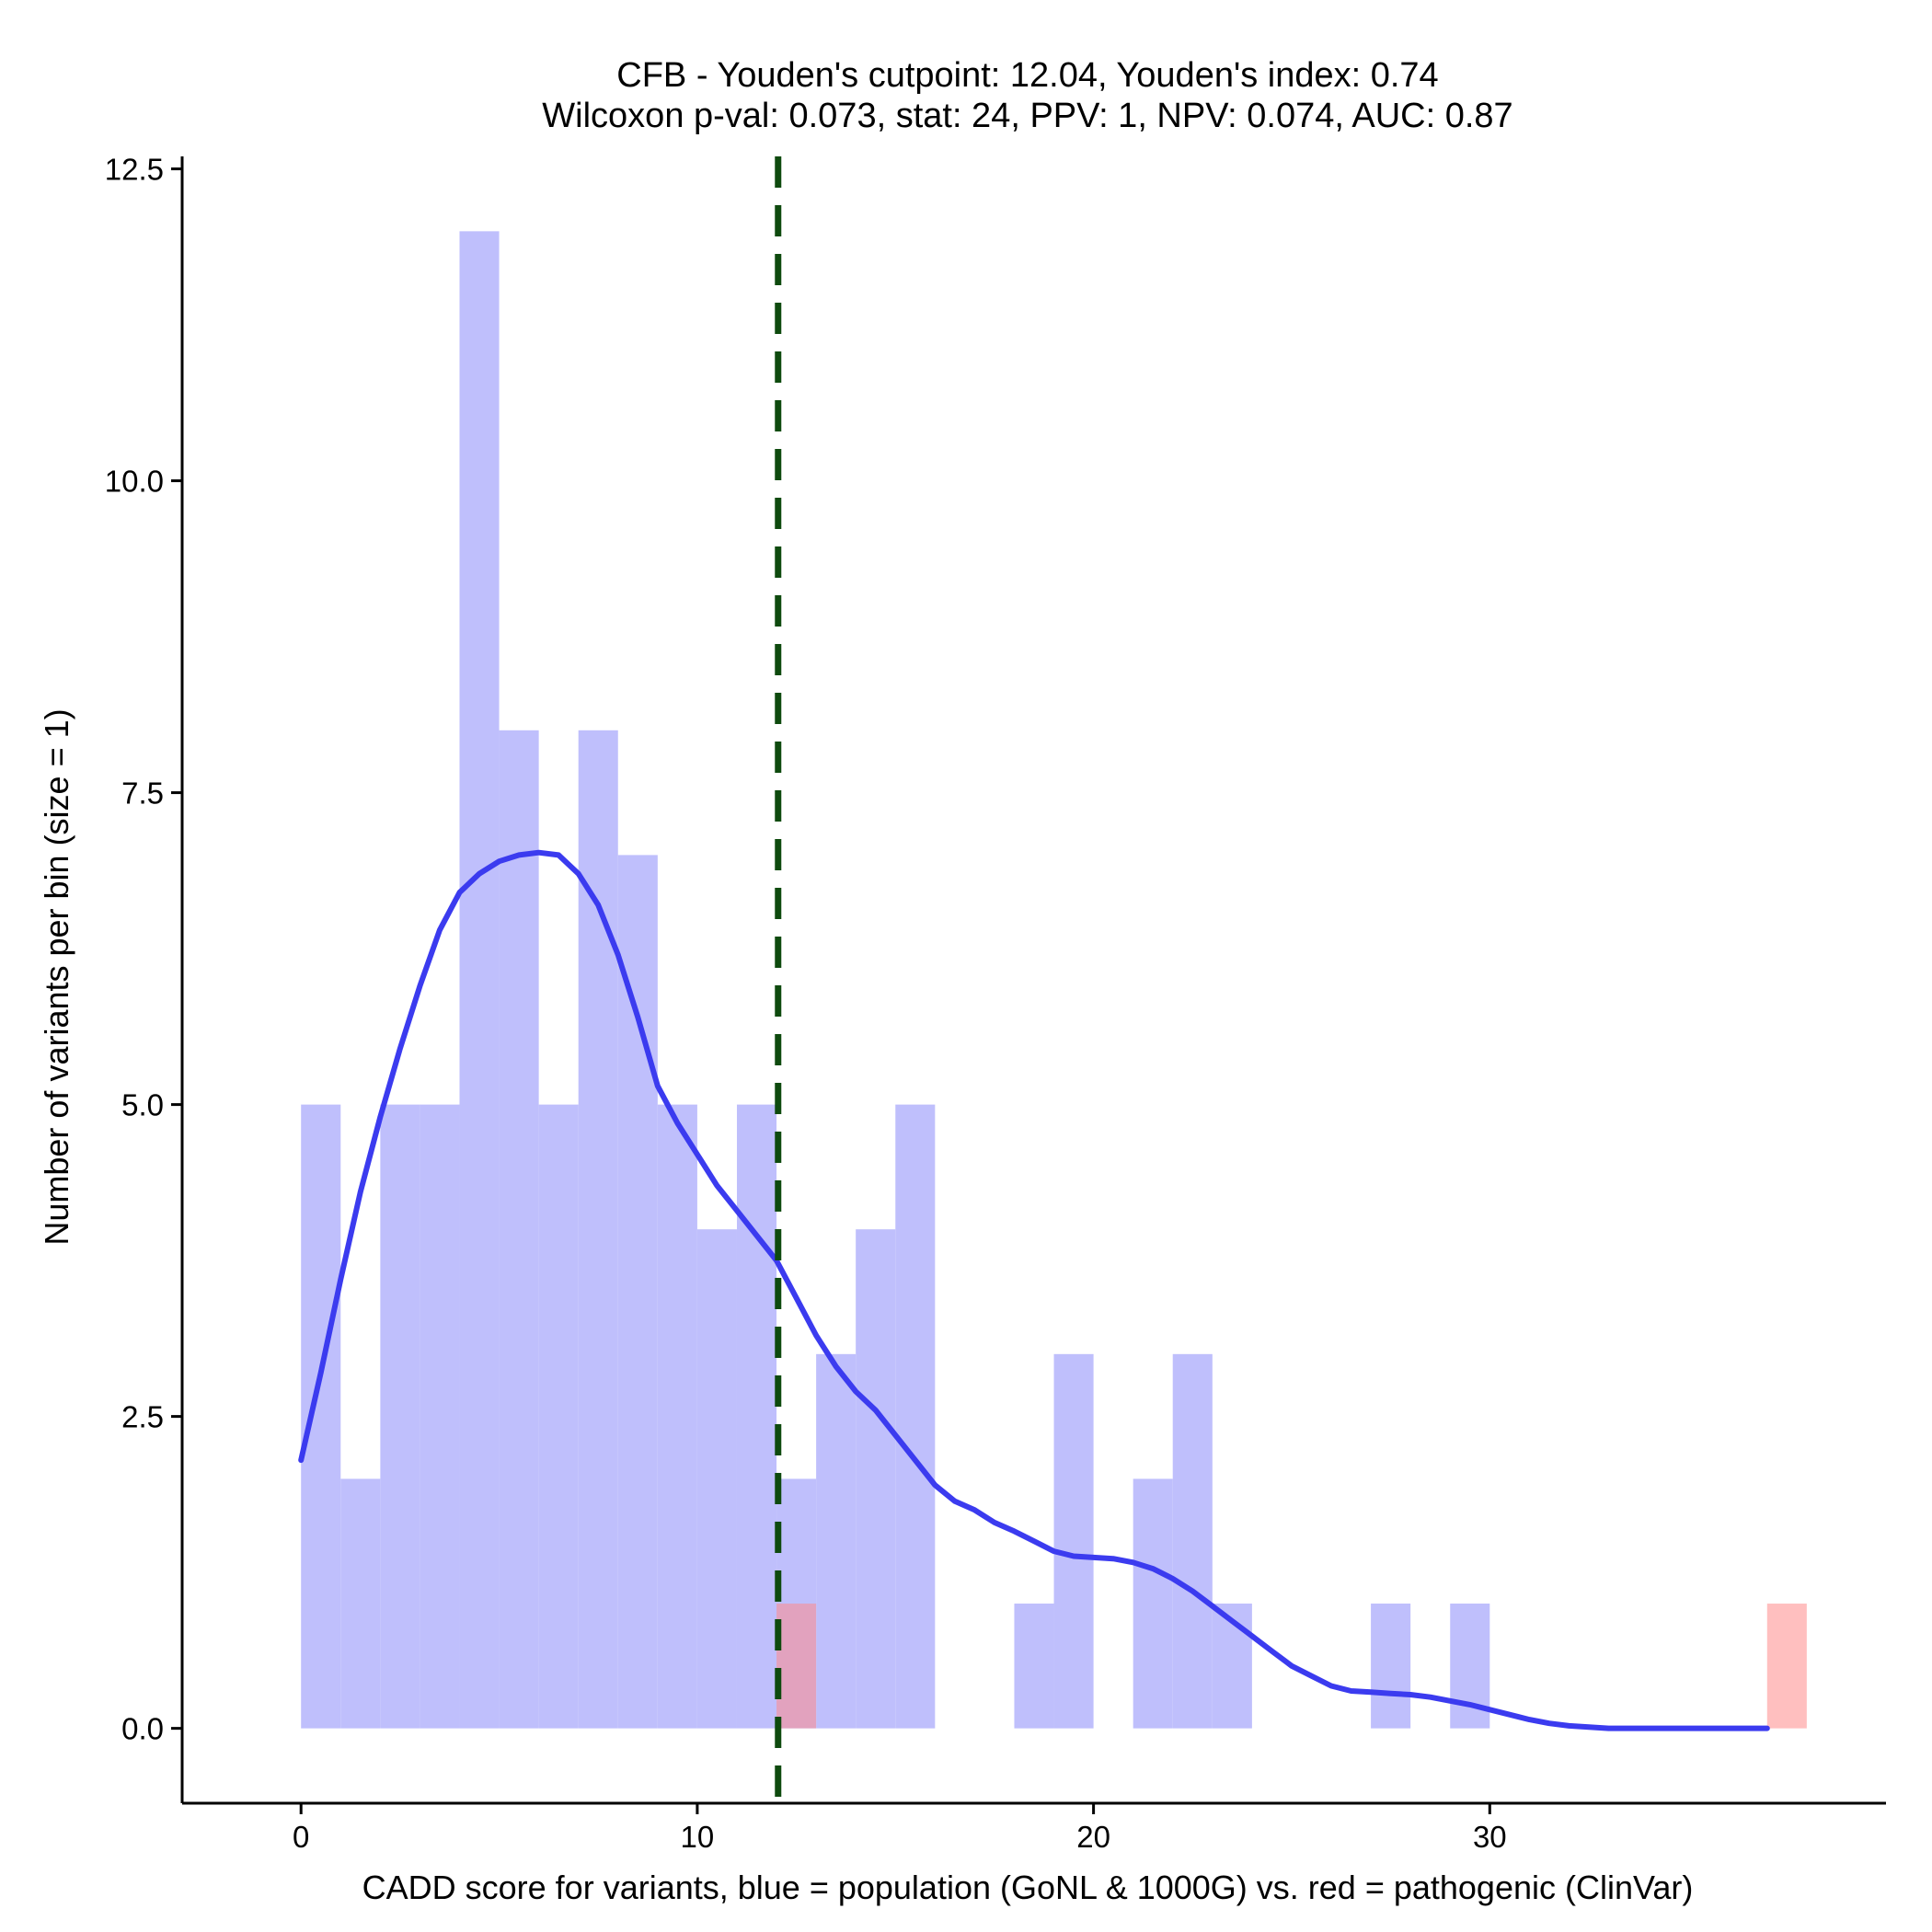 This screenshot has height=1932, width=1932. I want to click on y-tick-label: 0.0, so click(142, 1729).